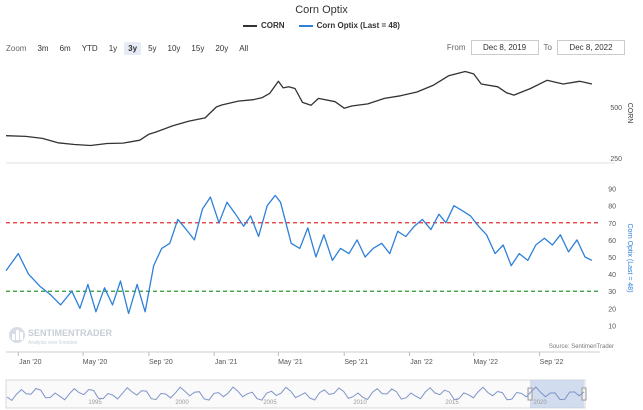  I want to click on zoom-button-5y: 5y, so click(152, 48).